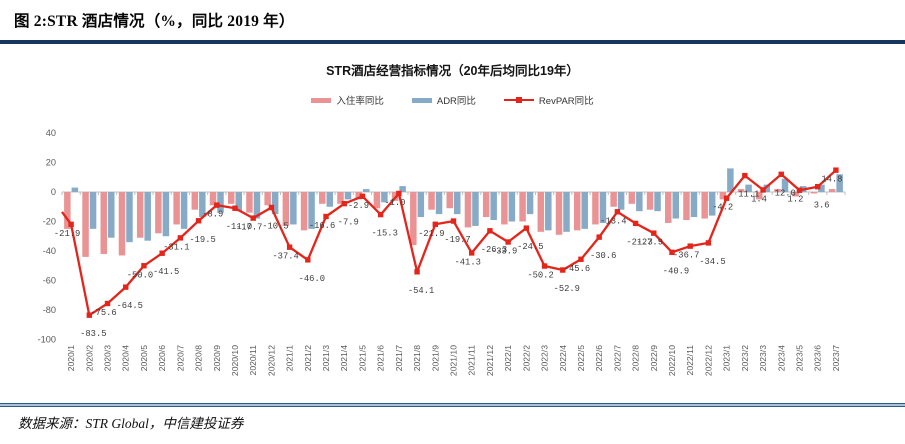 This screenshot has width=905, height=444. Describe the element at coordinates (108, 358) in the screenshot. I see `svg-text: 2020/3` at that location.